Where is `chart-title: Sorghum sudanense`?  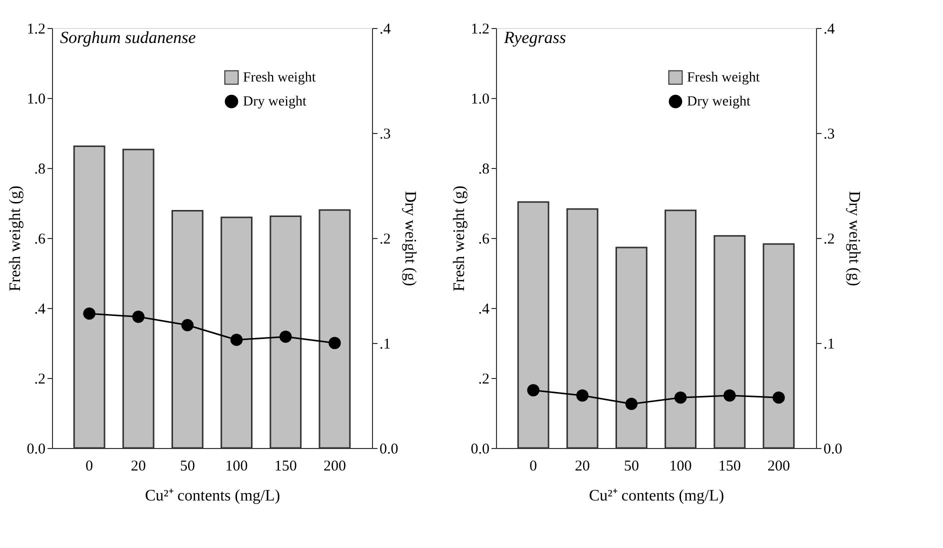 chart-title: Sorghum sudanense is located at coordinates (128, 37).